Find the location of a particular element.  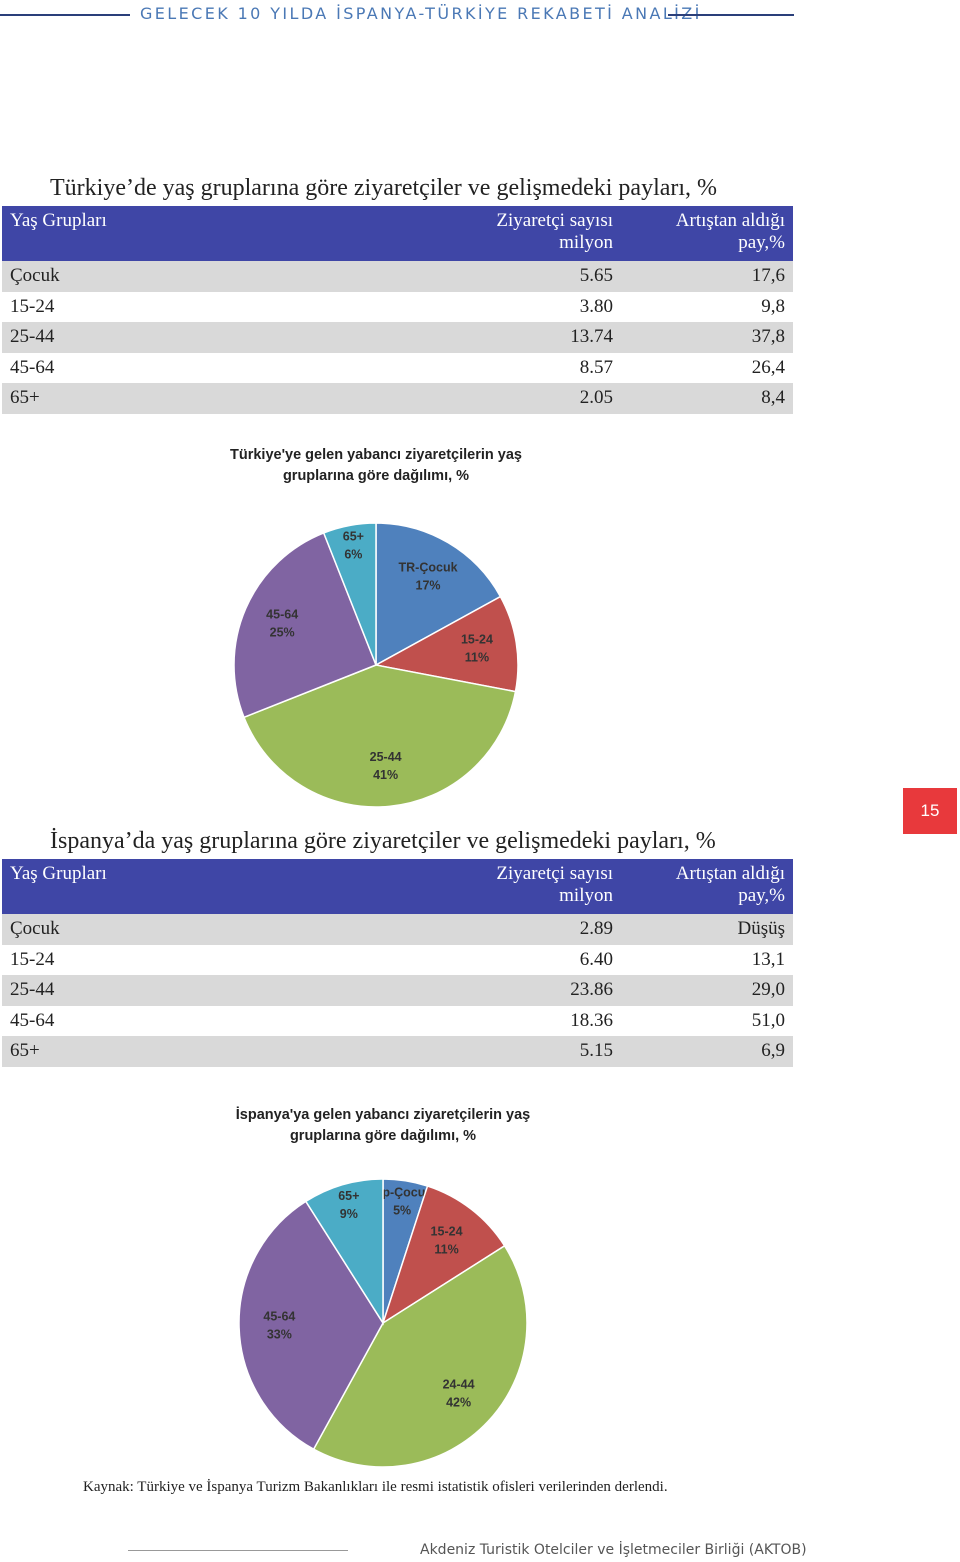

slice-category: 24-44 is located at coordinates (459, 1384).